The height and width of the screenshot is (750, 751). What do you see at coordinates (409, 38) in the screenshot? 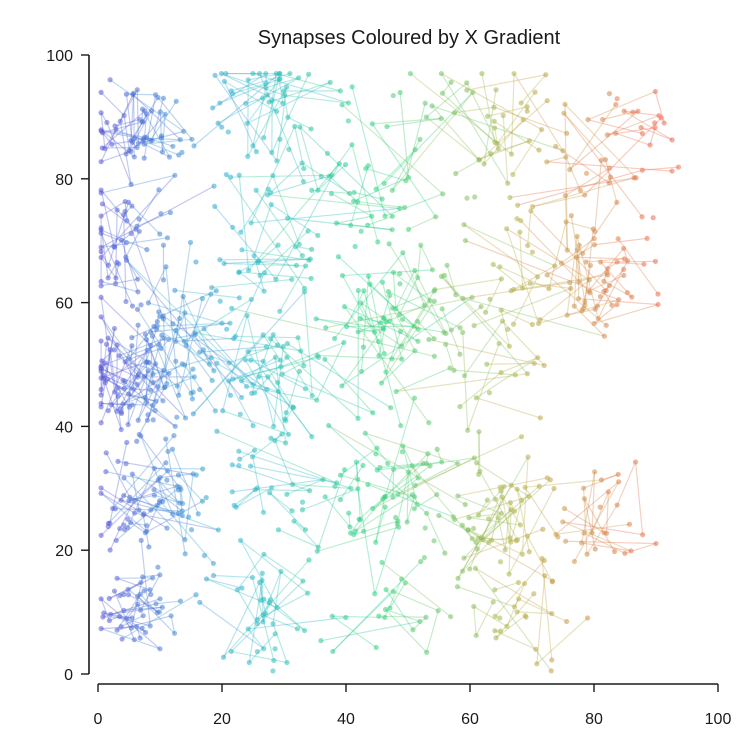
I see `chart-title: Synapses Coloured by X Gradient` at bounding box center [409, 38].